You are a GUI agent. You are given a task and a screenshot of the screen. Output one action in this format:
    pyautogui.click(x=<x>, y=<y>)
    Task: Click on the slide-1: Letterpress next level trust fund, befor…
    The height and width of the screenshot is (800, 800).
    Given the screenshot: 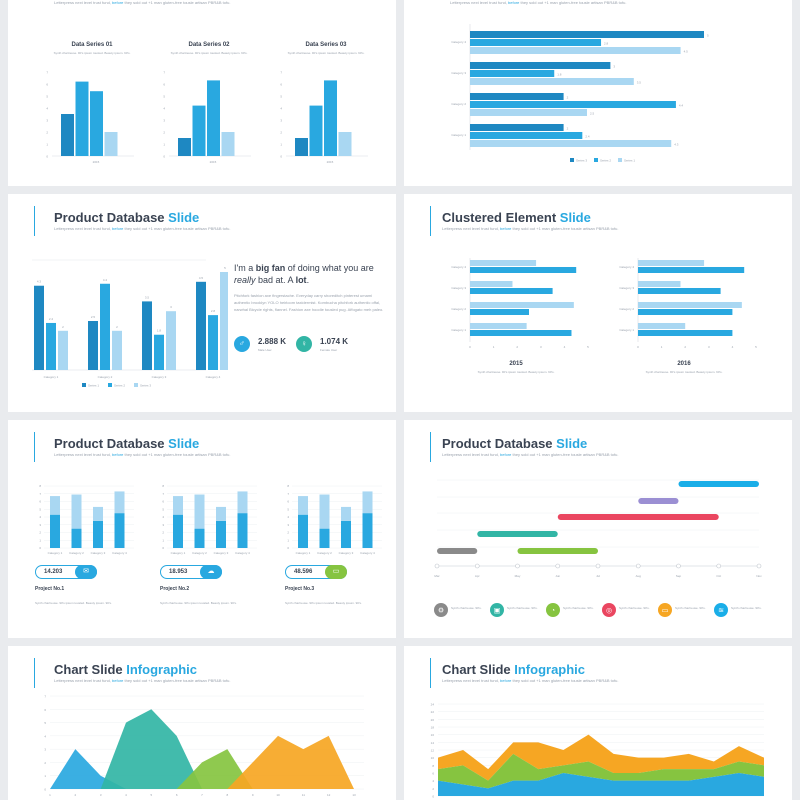 What is the action you would take?
    pyautogui.click(x=202, y=93)
    